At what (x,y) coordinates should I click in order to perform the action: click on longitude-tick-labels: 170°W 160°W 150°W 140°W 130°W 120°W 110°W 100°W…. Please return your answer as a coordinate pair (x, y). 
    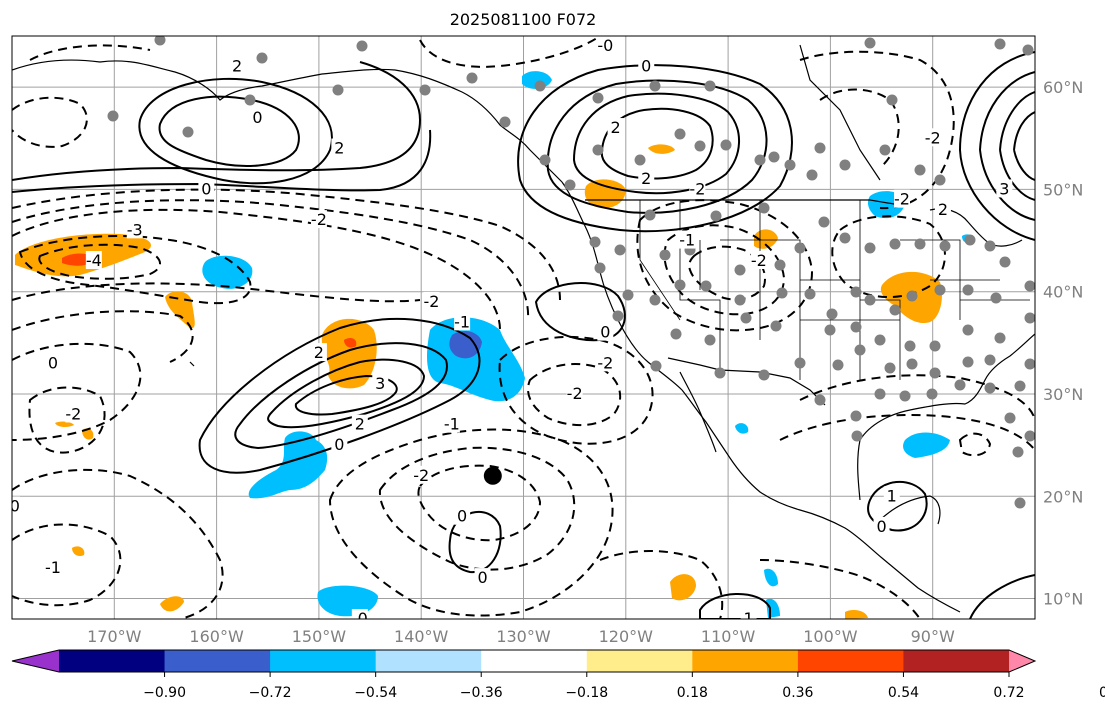
    Looking at the image, I should click on (521, 636).